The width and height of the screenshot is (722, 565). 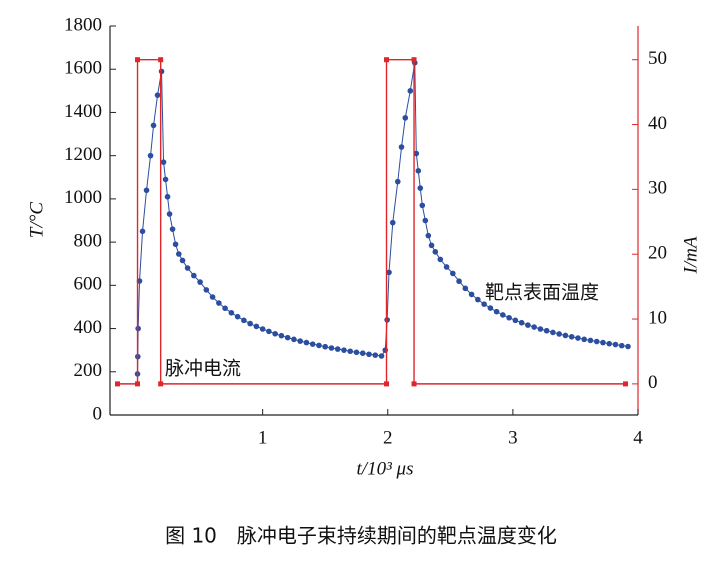 What do you see at coordinates (657, 123) in the screenshot?
I see `y2-tick-label: 40` at bounding box center [657, 123].